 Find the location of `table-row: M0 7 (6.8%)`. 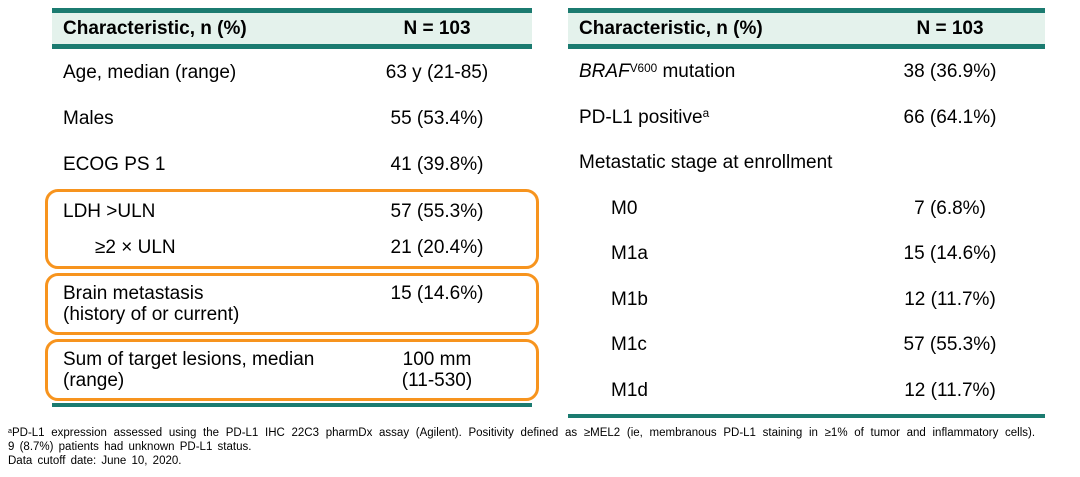

table-row: M0 7 (6.8%) is located at coordinates (806, 209).